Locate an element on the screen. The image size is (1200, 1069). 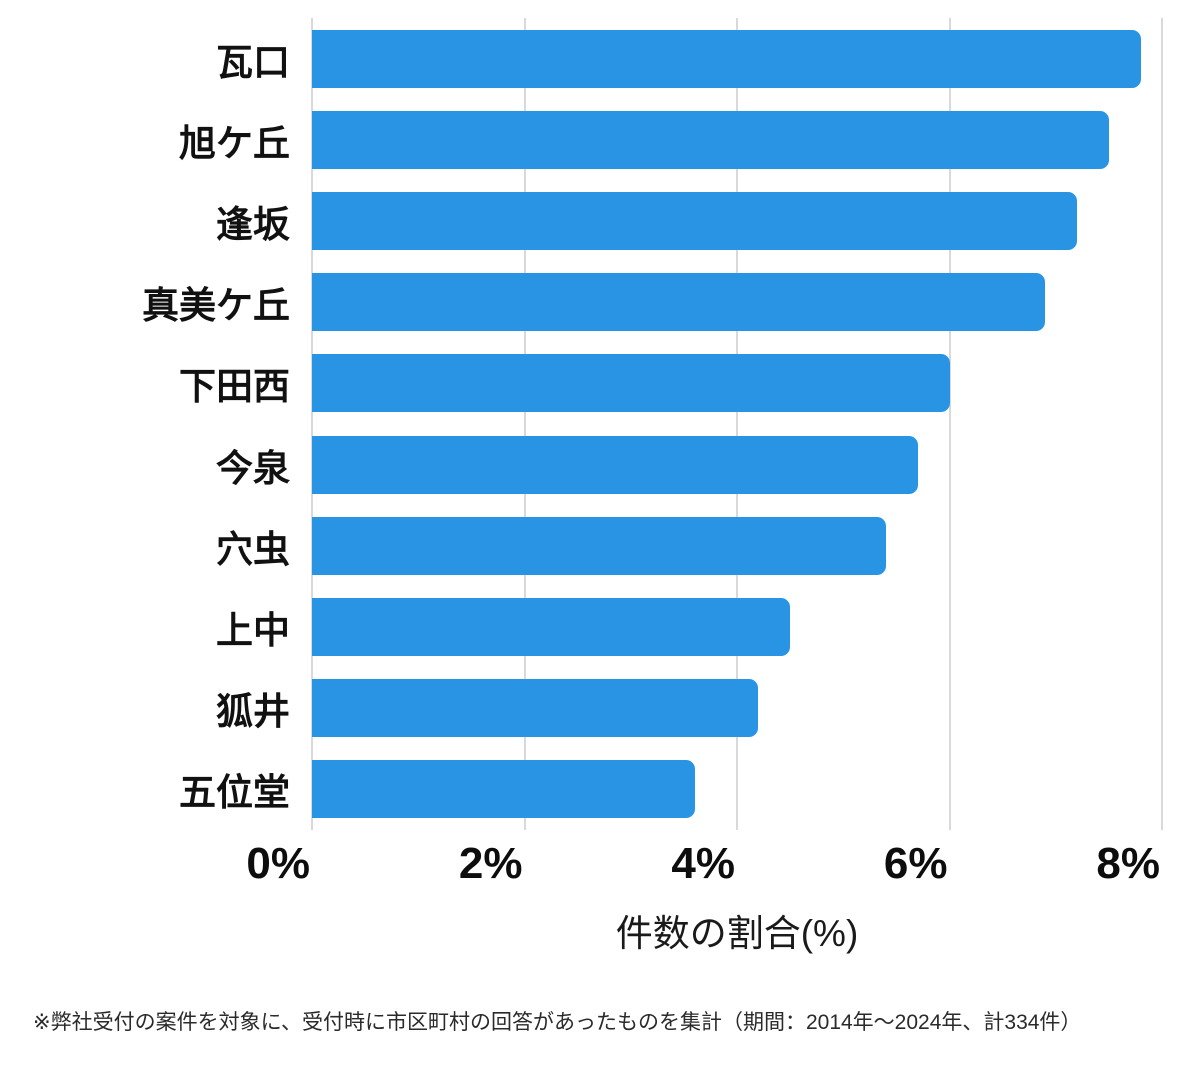
x-tick-label: 0% is located at coordinates (278, 863).